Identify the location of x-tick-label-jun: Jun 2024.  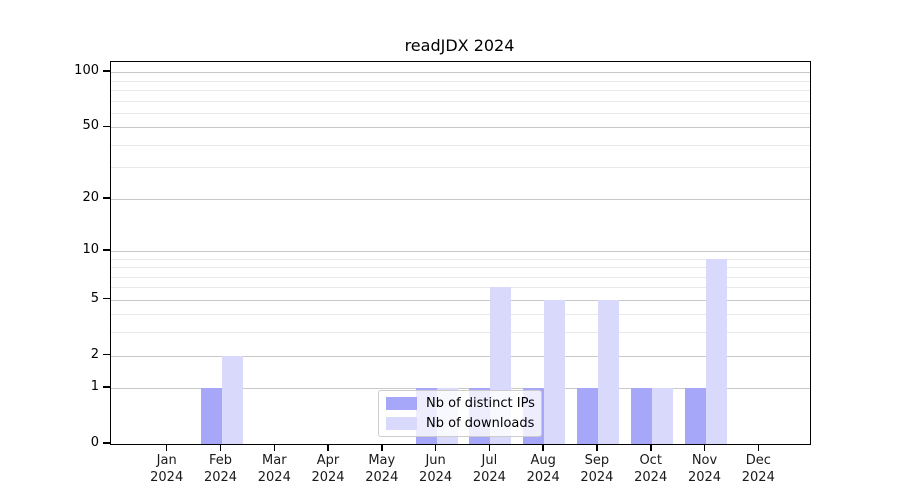
(436, 469).